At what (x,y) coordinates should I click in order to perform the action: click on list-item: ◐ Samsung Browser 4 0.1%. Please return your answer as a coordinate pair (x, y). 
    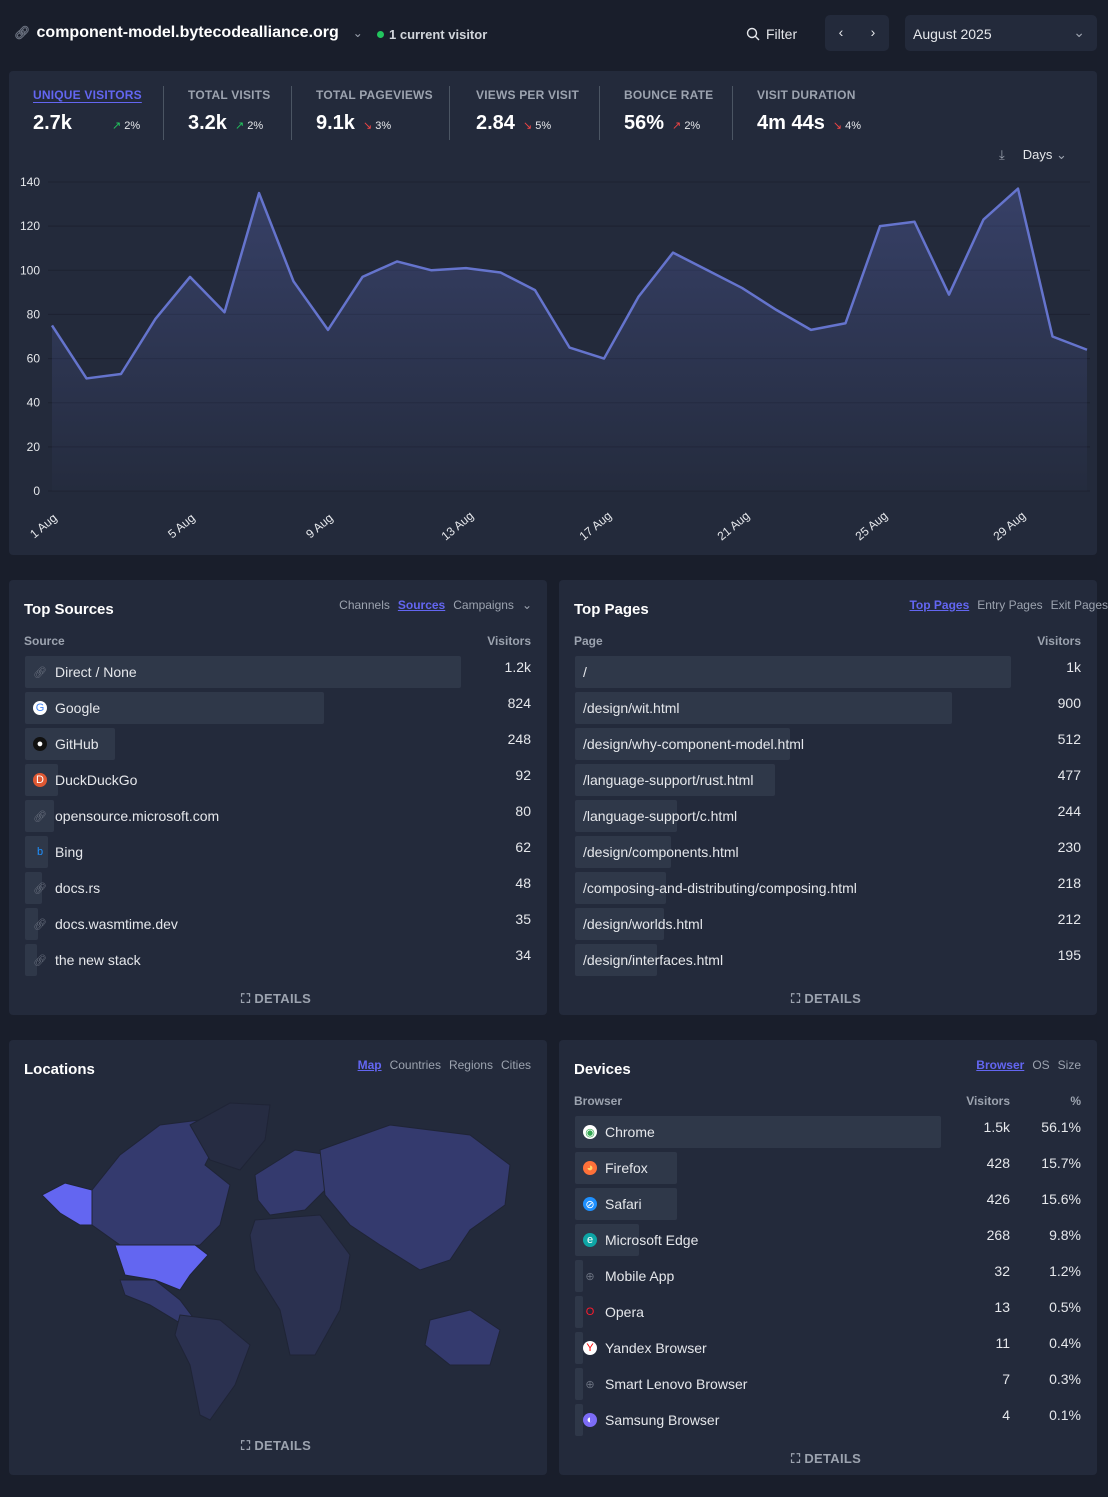
    Looking at the image, I should click on (828, 1420).